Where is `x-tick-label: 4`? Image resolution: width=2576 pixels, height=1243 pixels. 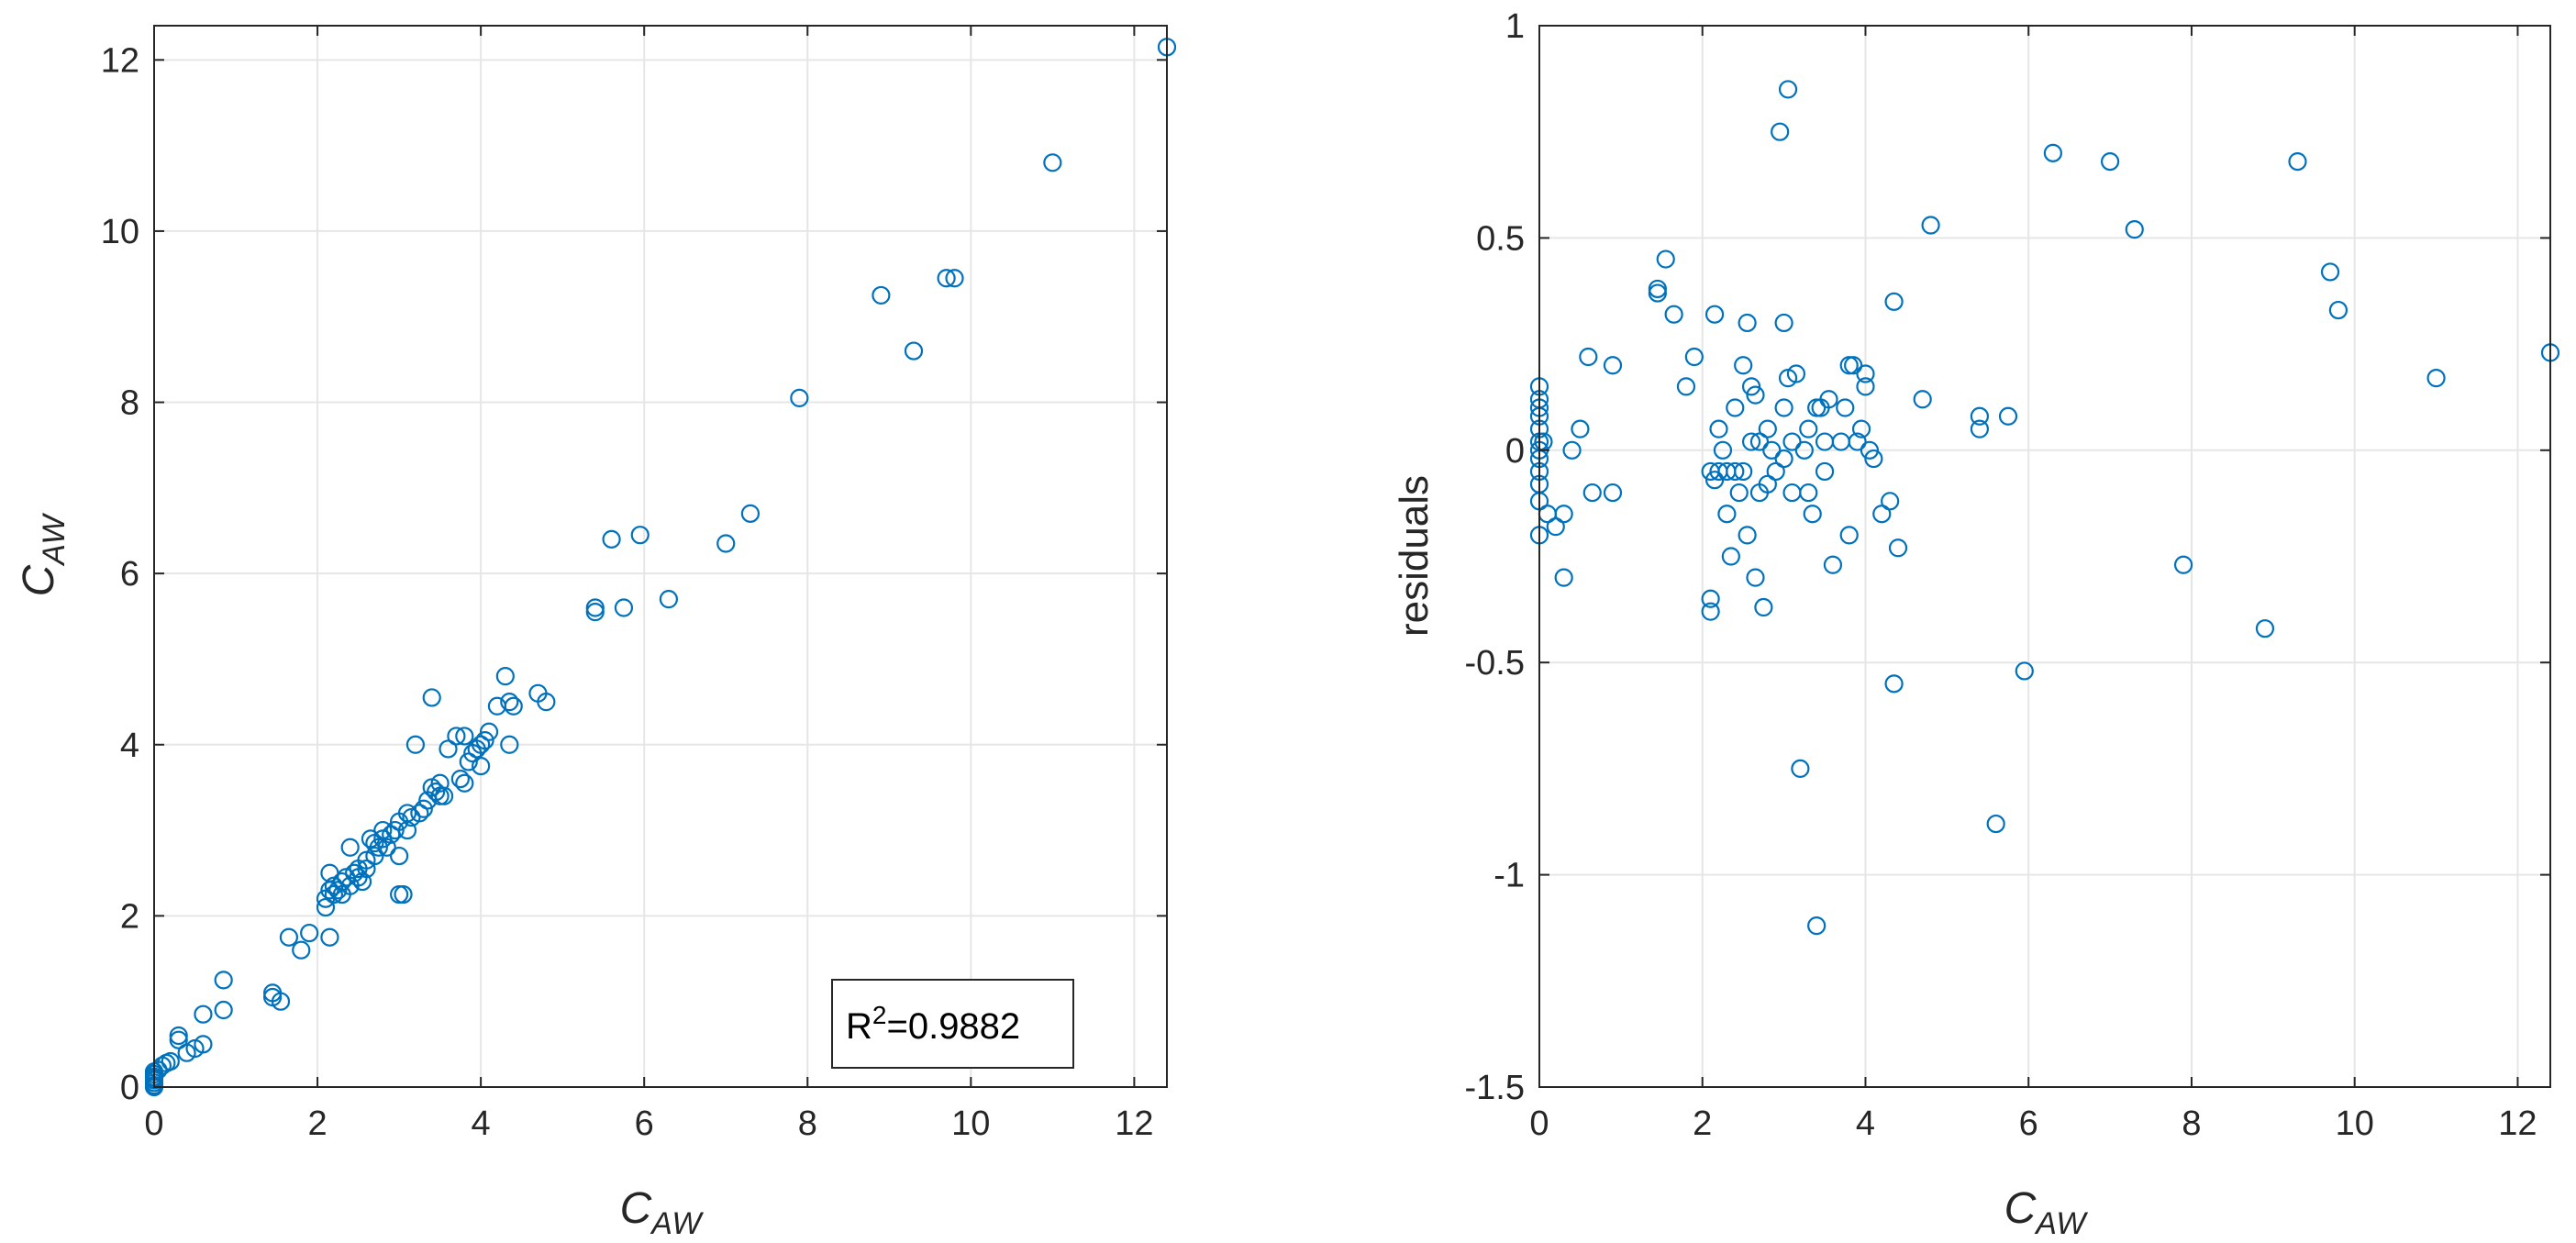 x-tick-label: 4 is located at coordinates (1865, 1123).